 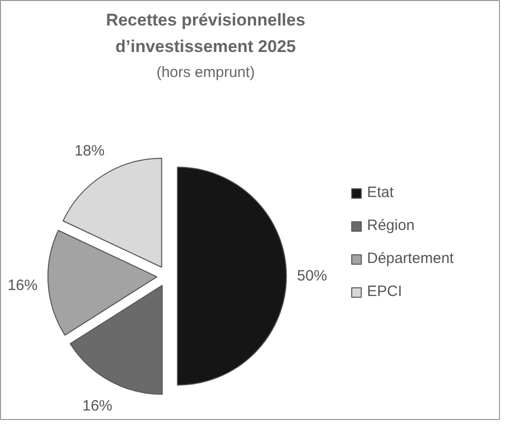 I want to click on legend-label: Département, so click(x=410, y=258).